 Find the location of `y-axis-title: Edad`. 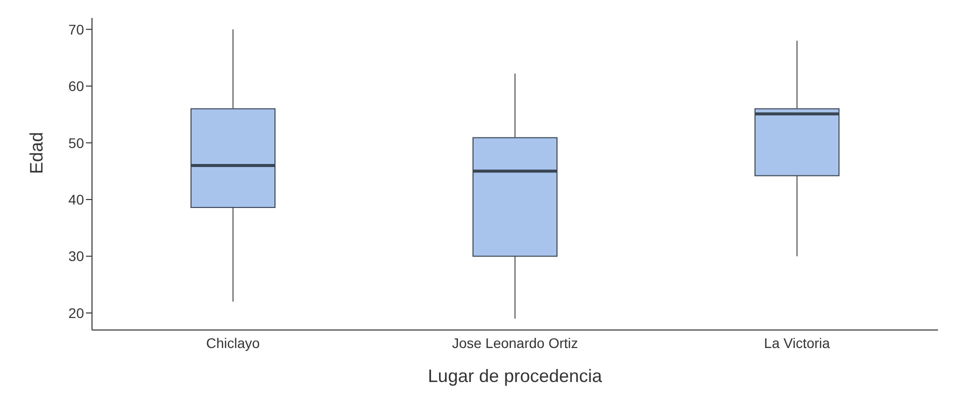

y-axis-title: Edad is located at coordinates (36, 153).